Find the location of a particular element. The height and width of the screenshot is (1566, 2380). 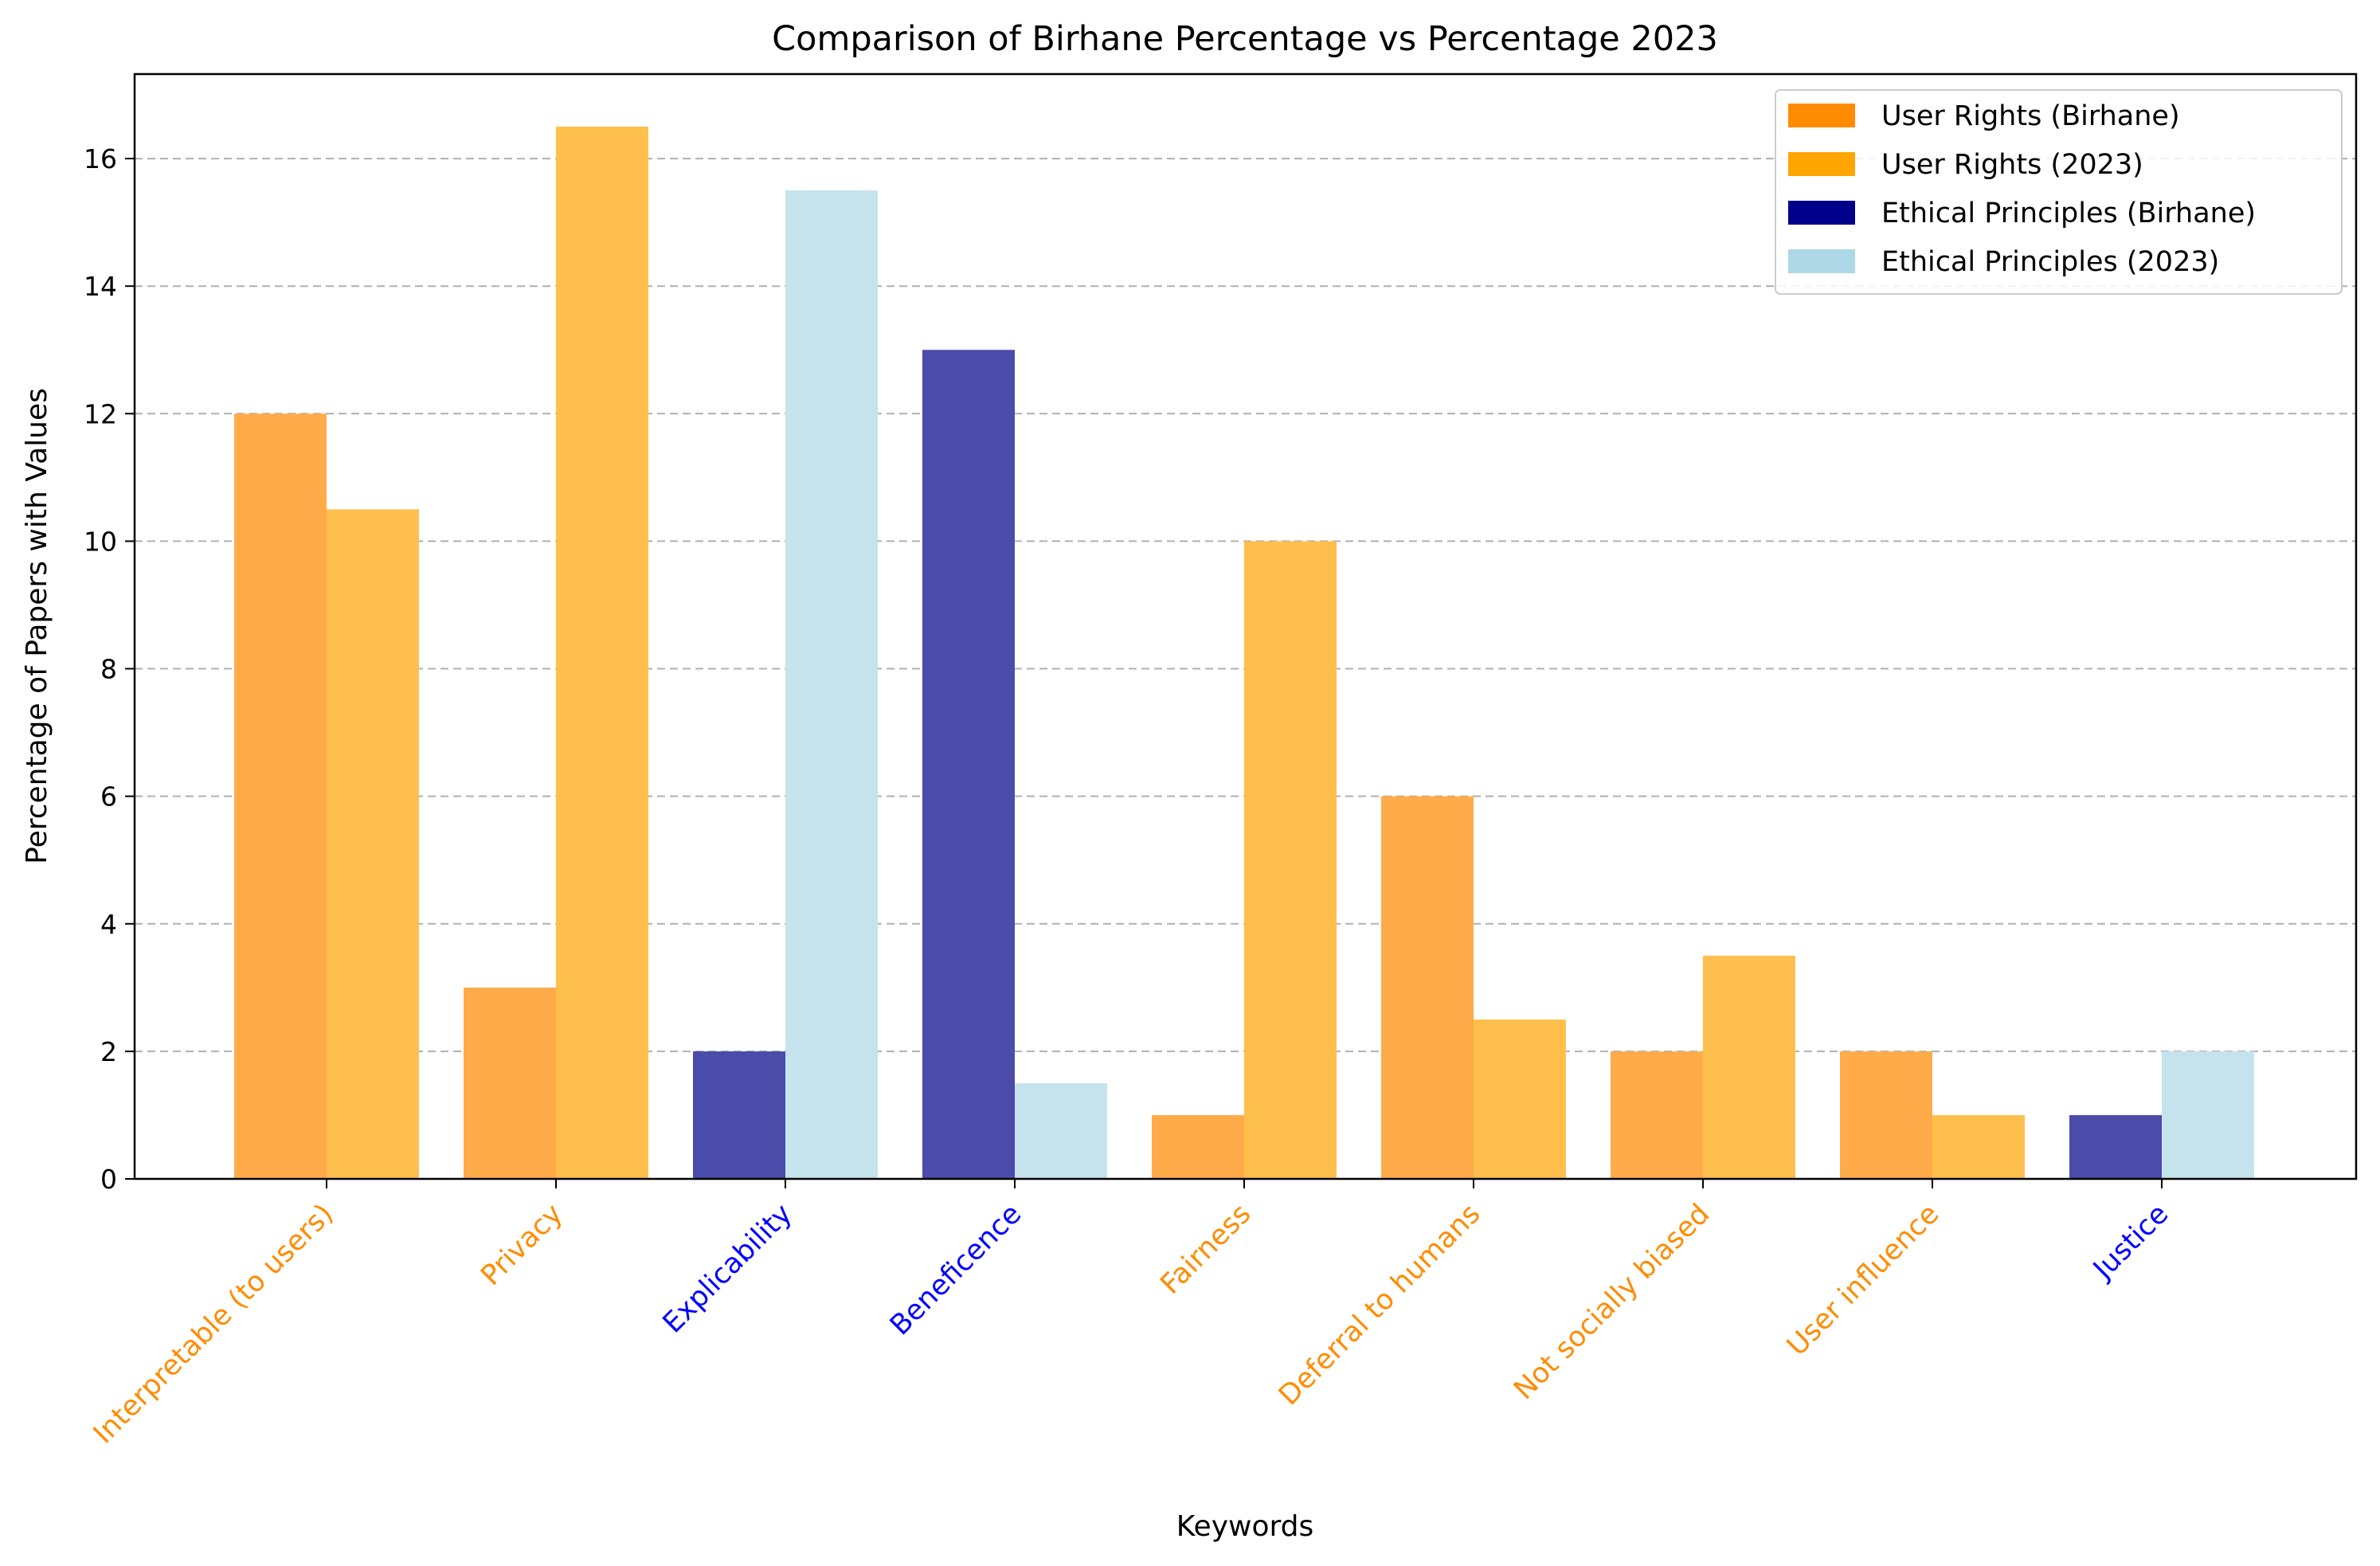

y-tick-label: 0 is located at coordinates (108, 1179).